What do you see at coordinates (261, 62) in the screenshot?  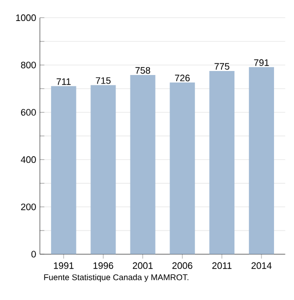 I see `data-label: 791` at bounding box center [261, 62].